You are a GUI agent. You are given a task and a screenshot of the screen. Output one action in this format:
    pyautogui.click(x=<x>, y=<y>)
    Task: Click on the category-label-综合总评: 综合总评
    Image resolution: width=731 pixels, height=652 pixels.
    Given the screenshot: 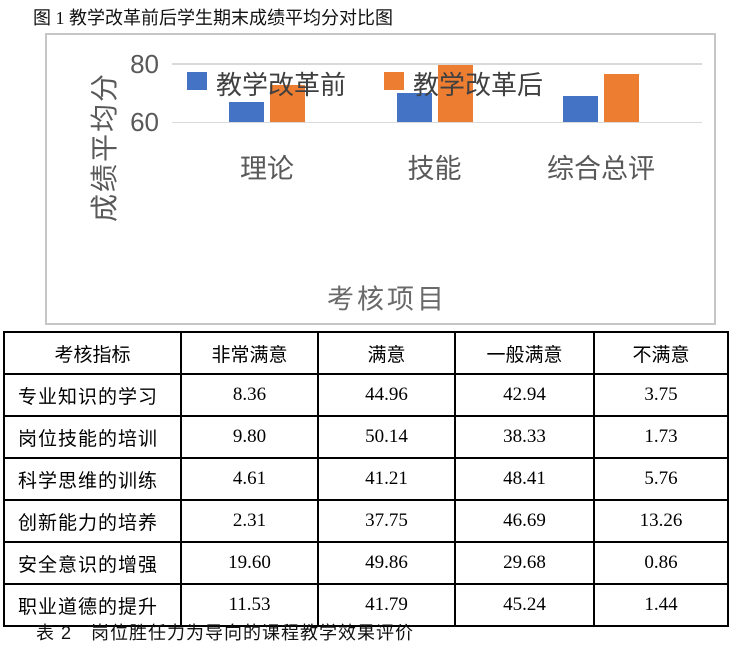 What is the action you would take?
    pyautogui.click(x=601, y=169)
    